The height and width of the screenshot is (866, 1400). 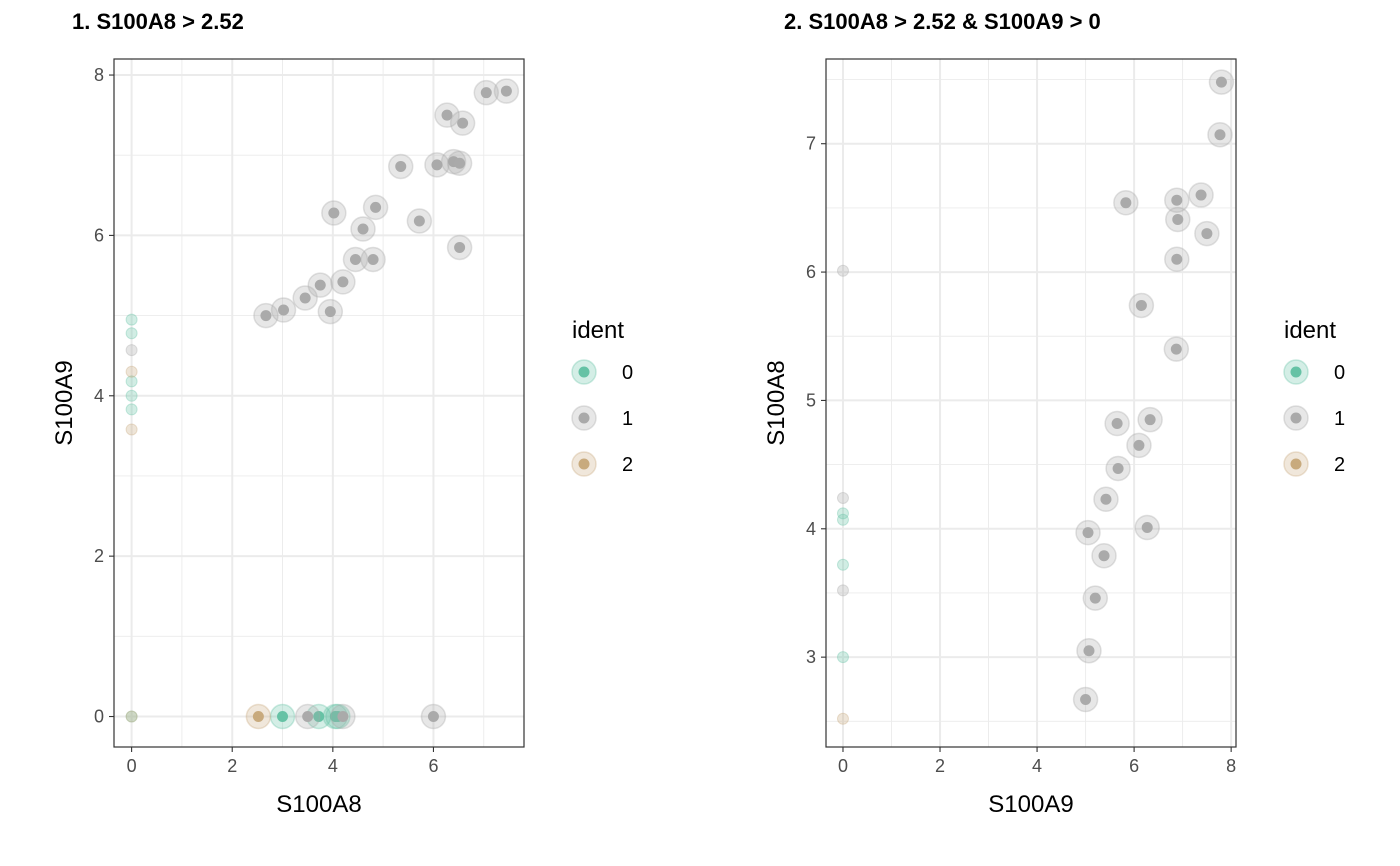 What do you see at coordinates (811, 400) in the screenshot?
I see `y-tick-label: 5` at bounding box center [811, 400].